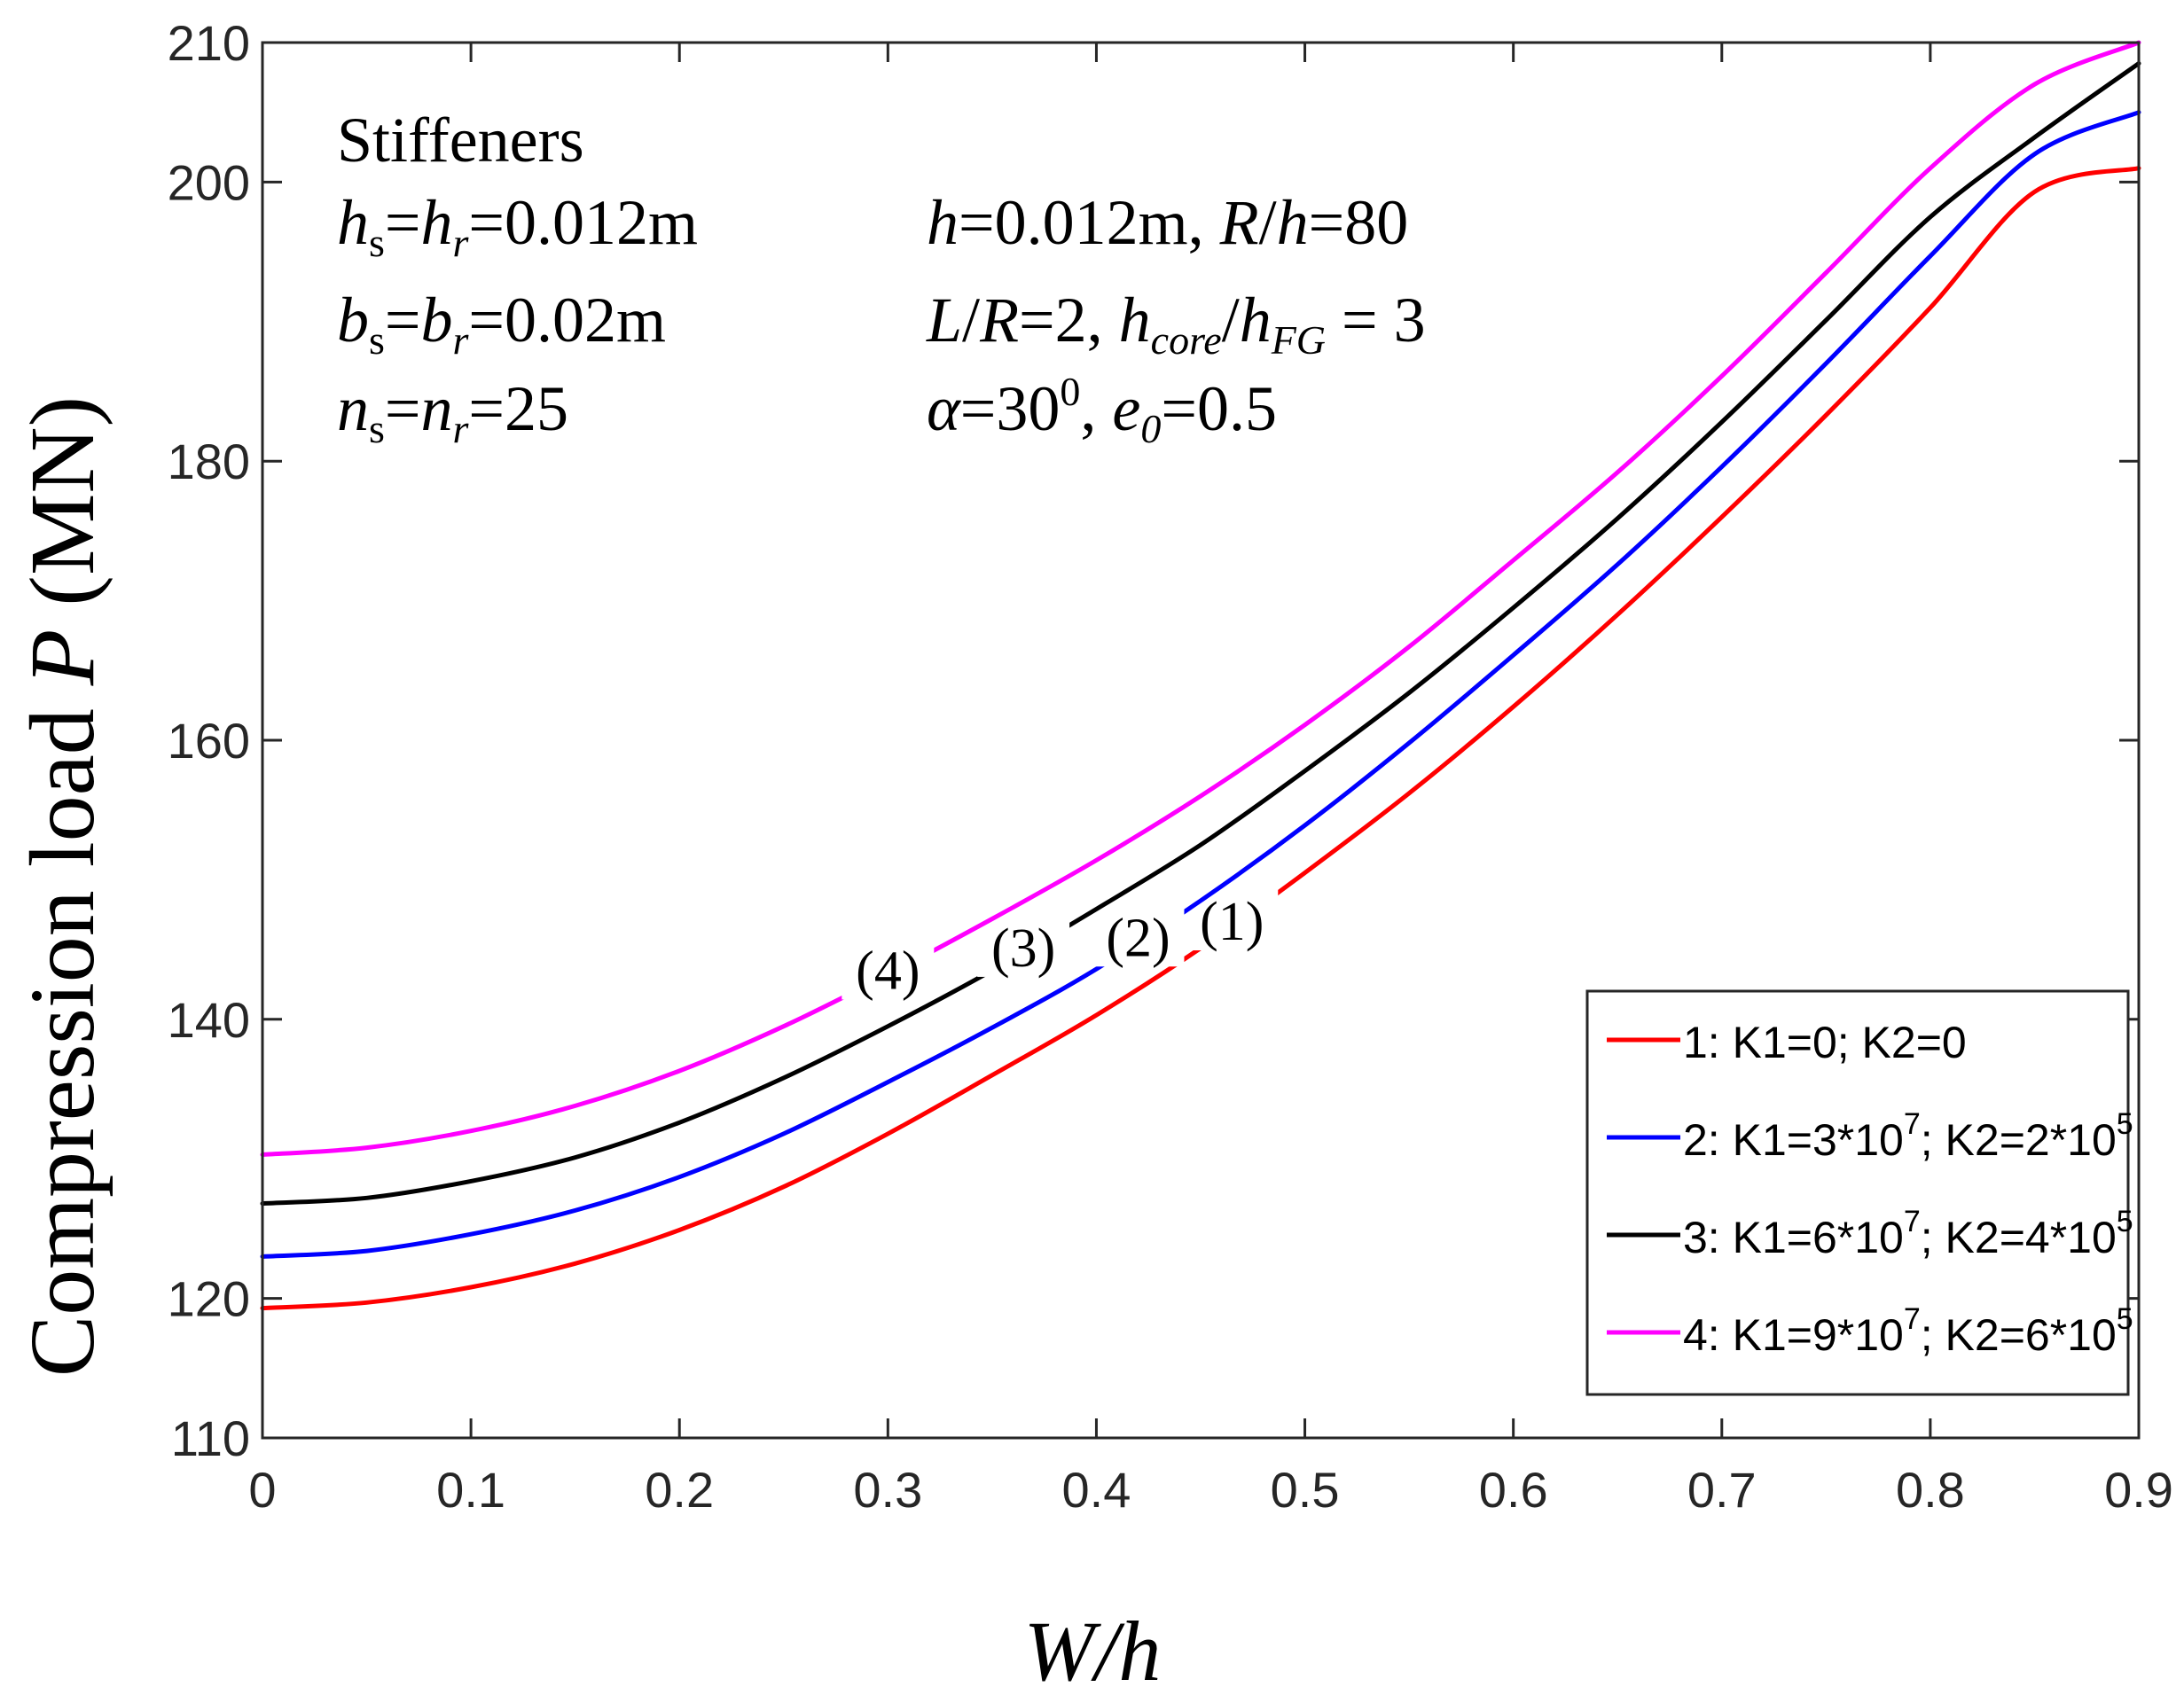 The width and height of the screenshot is (2184, 1695). I want to click on y-axis-label: Compression load P (MN), so click(63, 887).